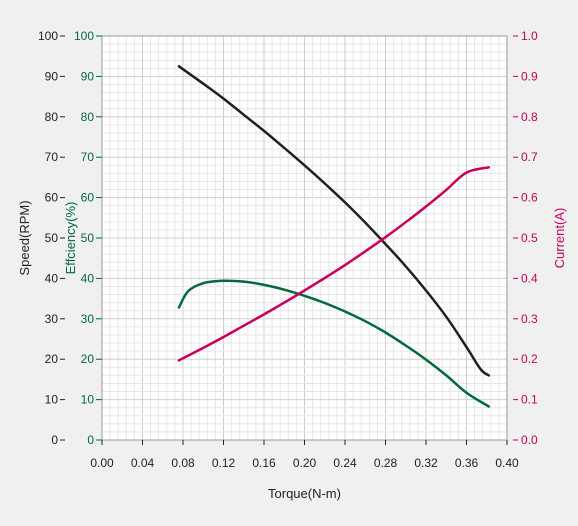  Describe the element at coordinates (84, 36) in the screenshot. I see `efficiency-tick-label: 100` at that location.